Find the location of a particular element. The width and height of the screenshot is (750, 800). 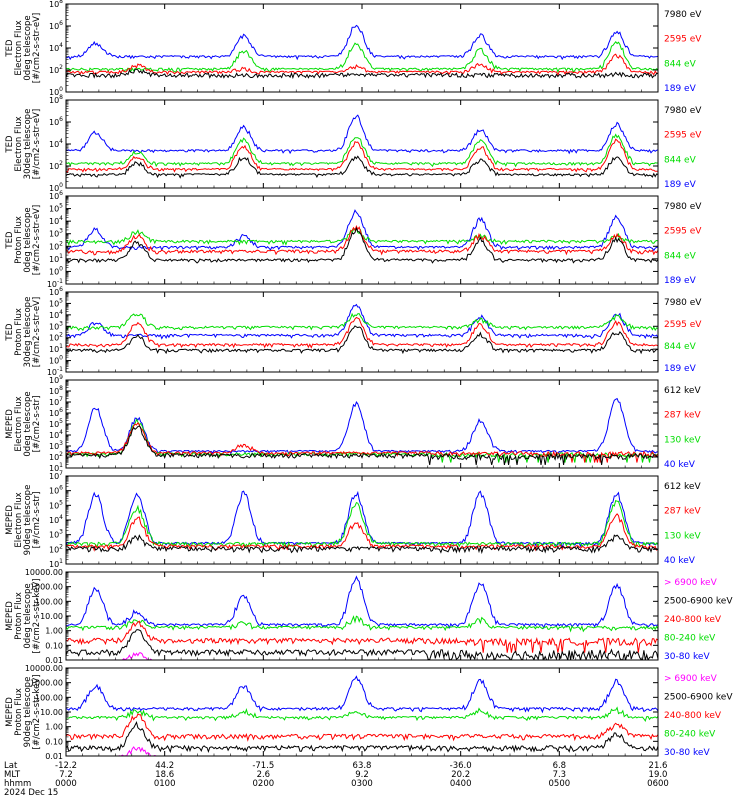

y-tick-label: 10⁰ is located at coordinates (56, 187).